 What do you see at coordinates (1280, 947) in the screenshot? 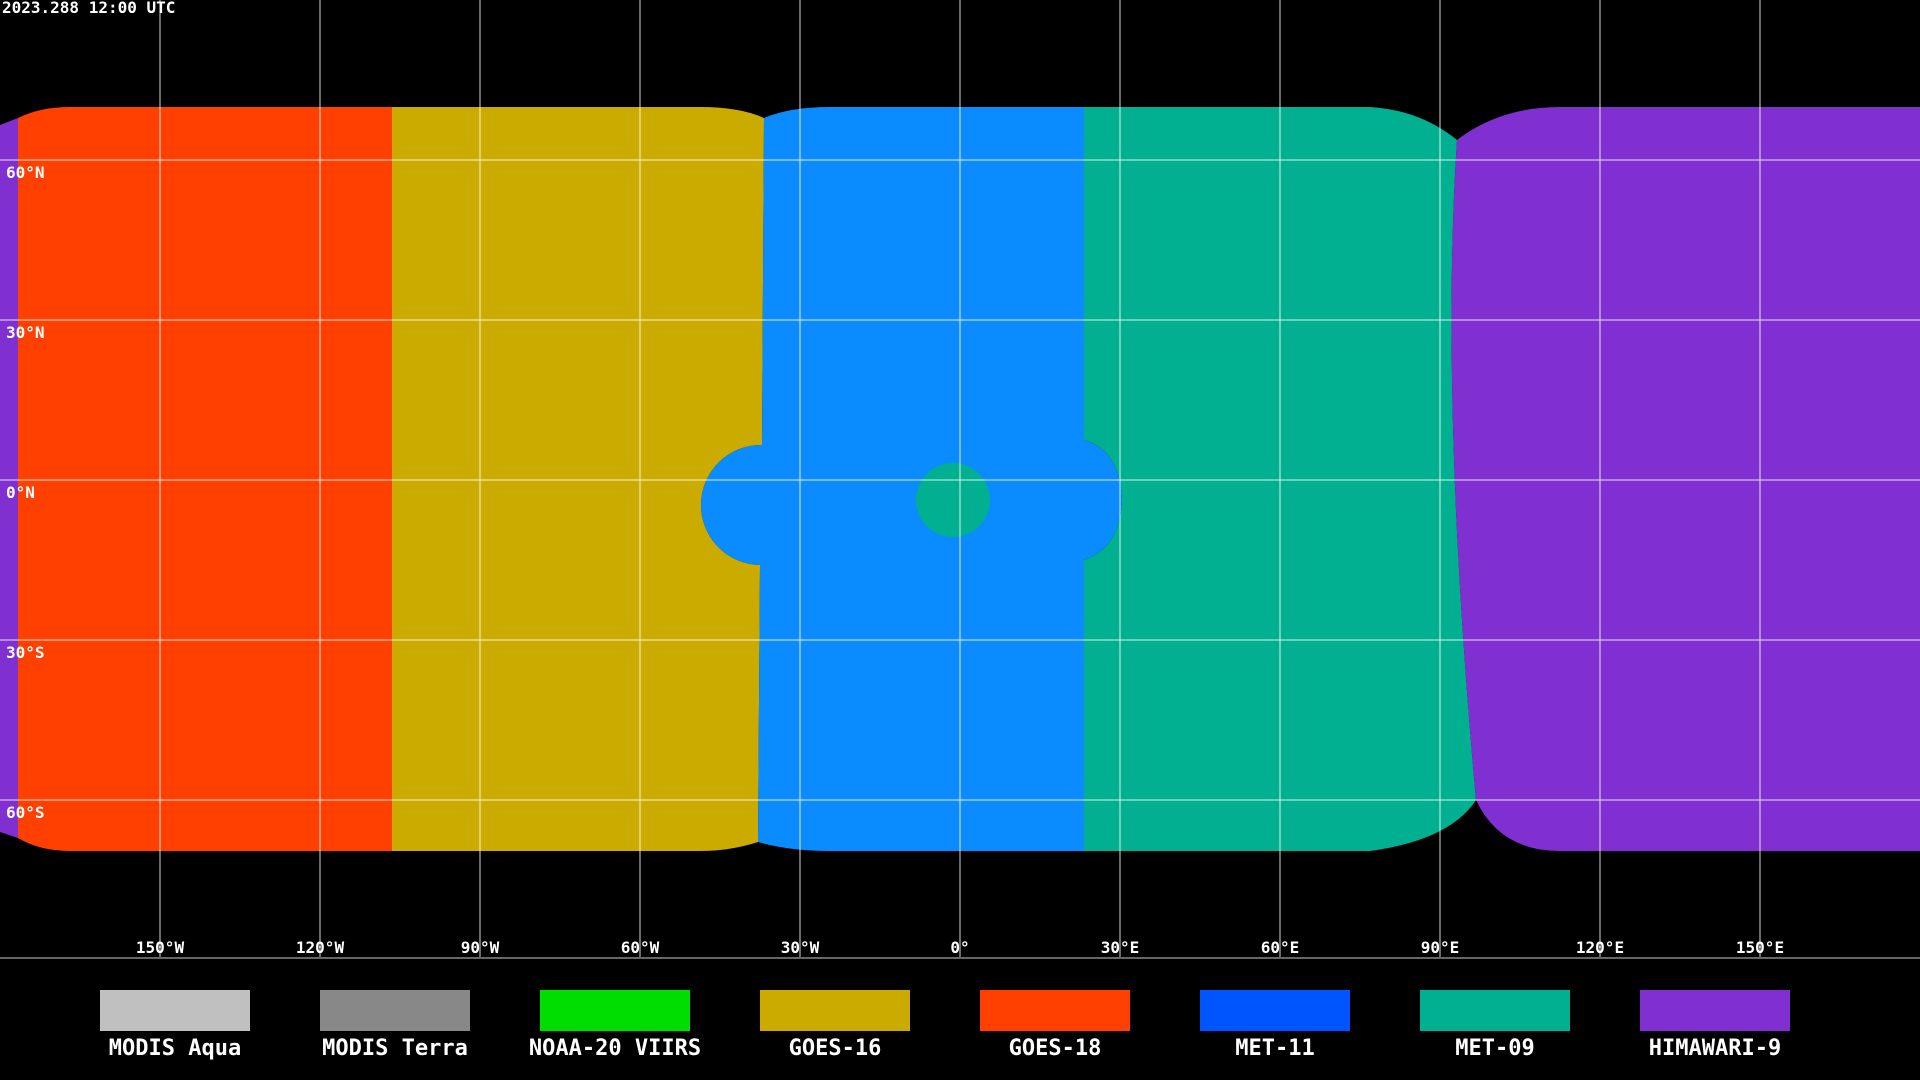
I see `longitude-label: 60°E` at bounding box center [1280, 947].